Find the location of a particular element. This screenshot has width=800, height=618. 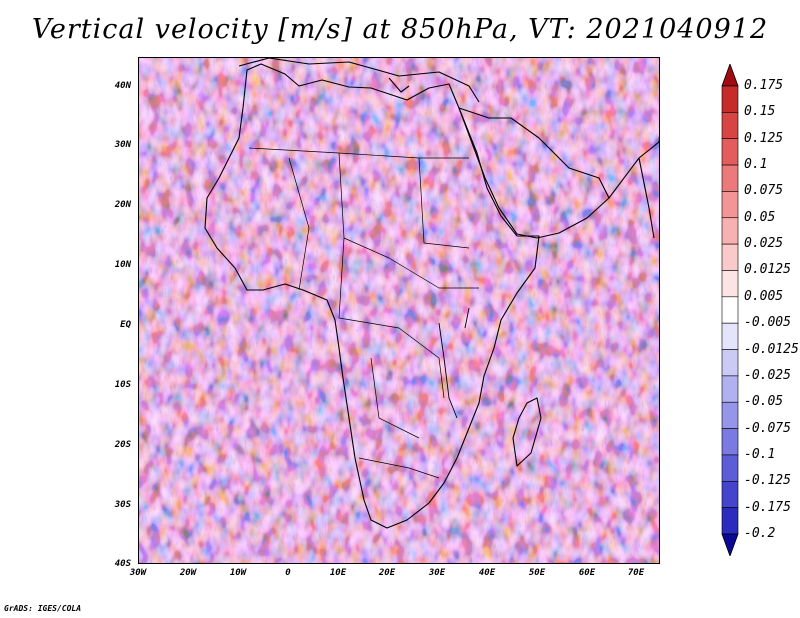

colorbar-label: 0.025 is located at coordinates (764, 244).